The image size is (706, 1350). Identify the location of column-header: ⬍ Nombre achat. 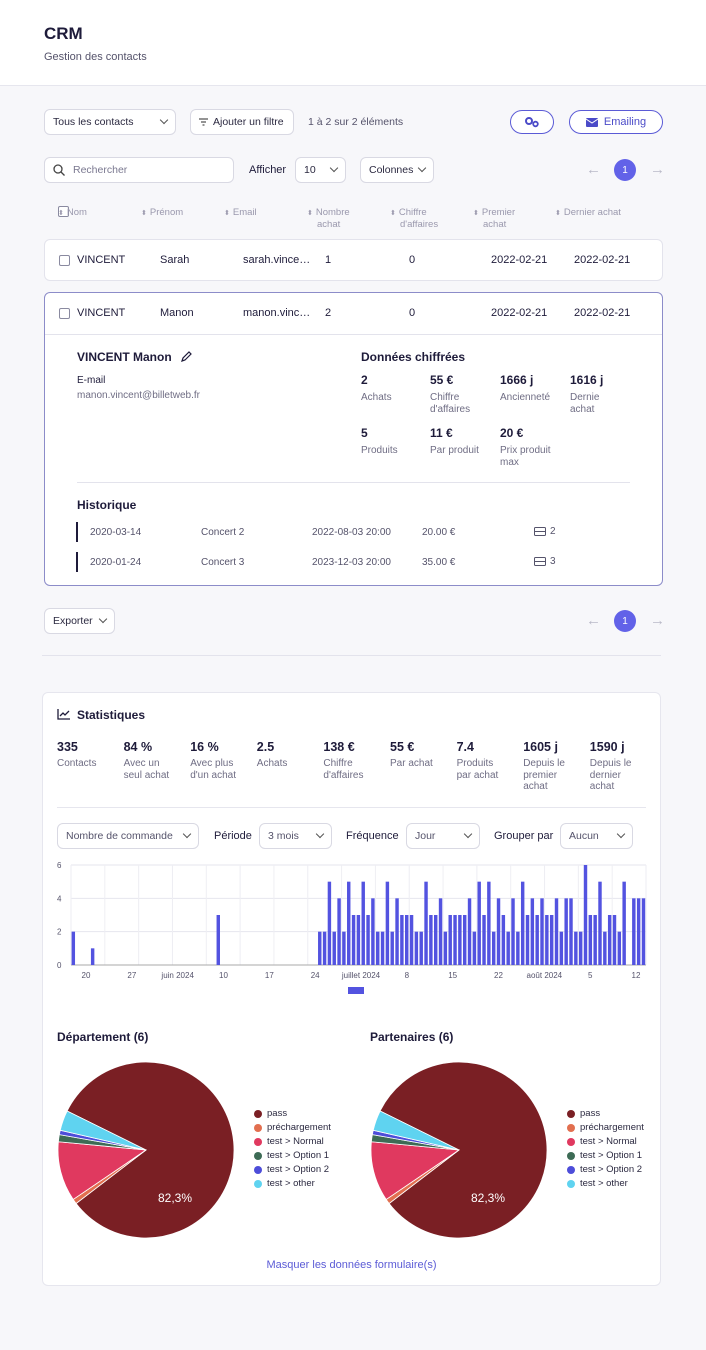
(328, 218).